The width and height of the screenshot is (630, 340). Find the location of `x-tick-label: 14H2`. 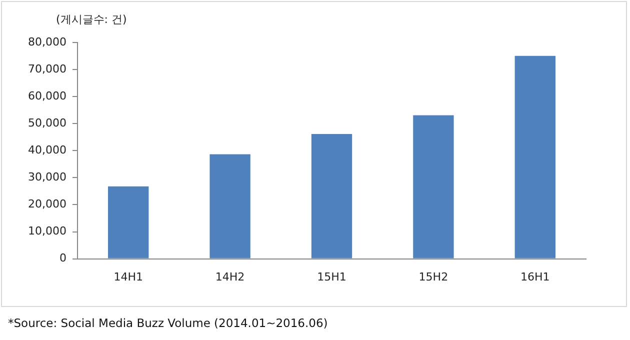

x-tick-label: 14H2 is located at coordinates (230, 277).